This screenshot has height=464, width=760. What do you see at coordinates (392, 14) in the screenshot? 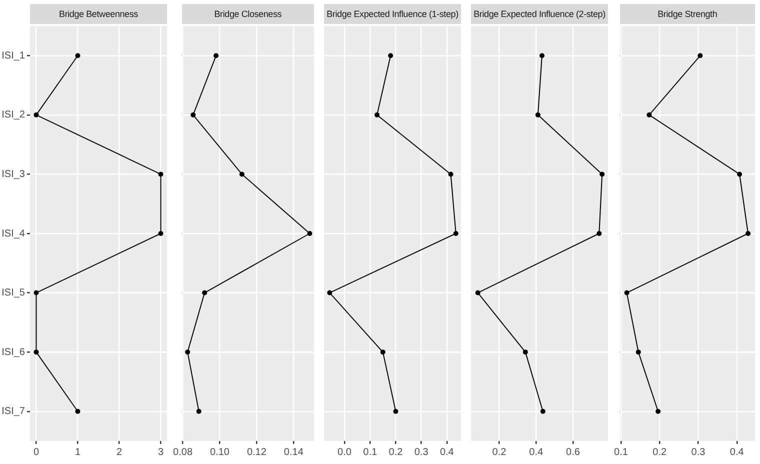
I see `chart-title: Bridge Expected Influence (1-step)` at bounding box center [392, 14].